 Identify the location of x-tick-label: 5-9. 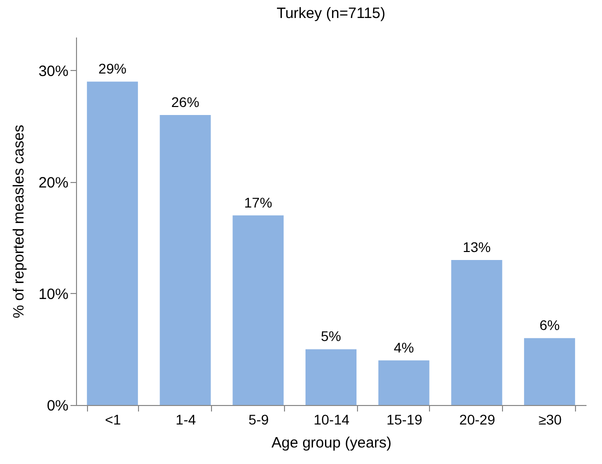
(258, 420).